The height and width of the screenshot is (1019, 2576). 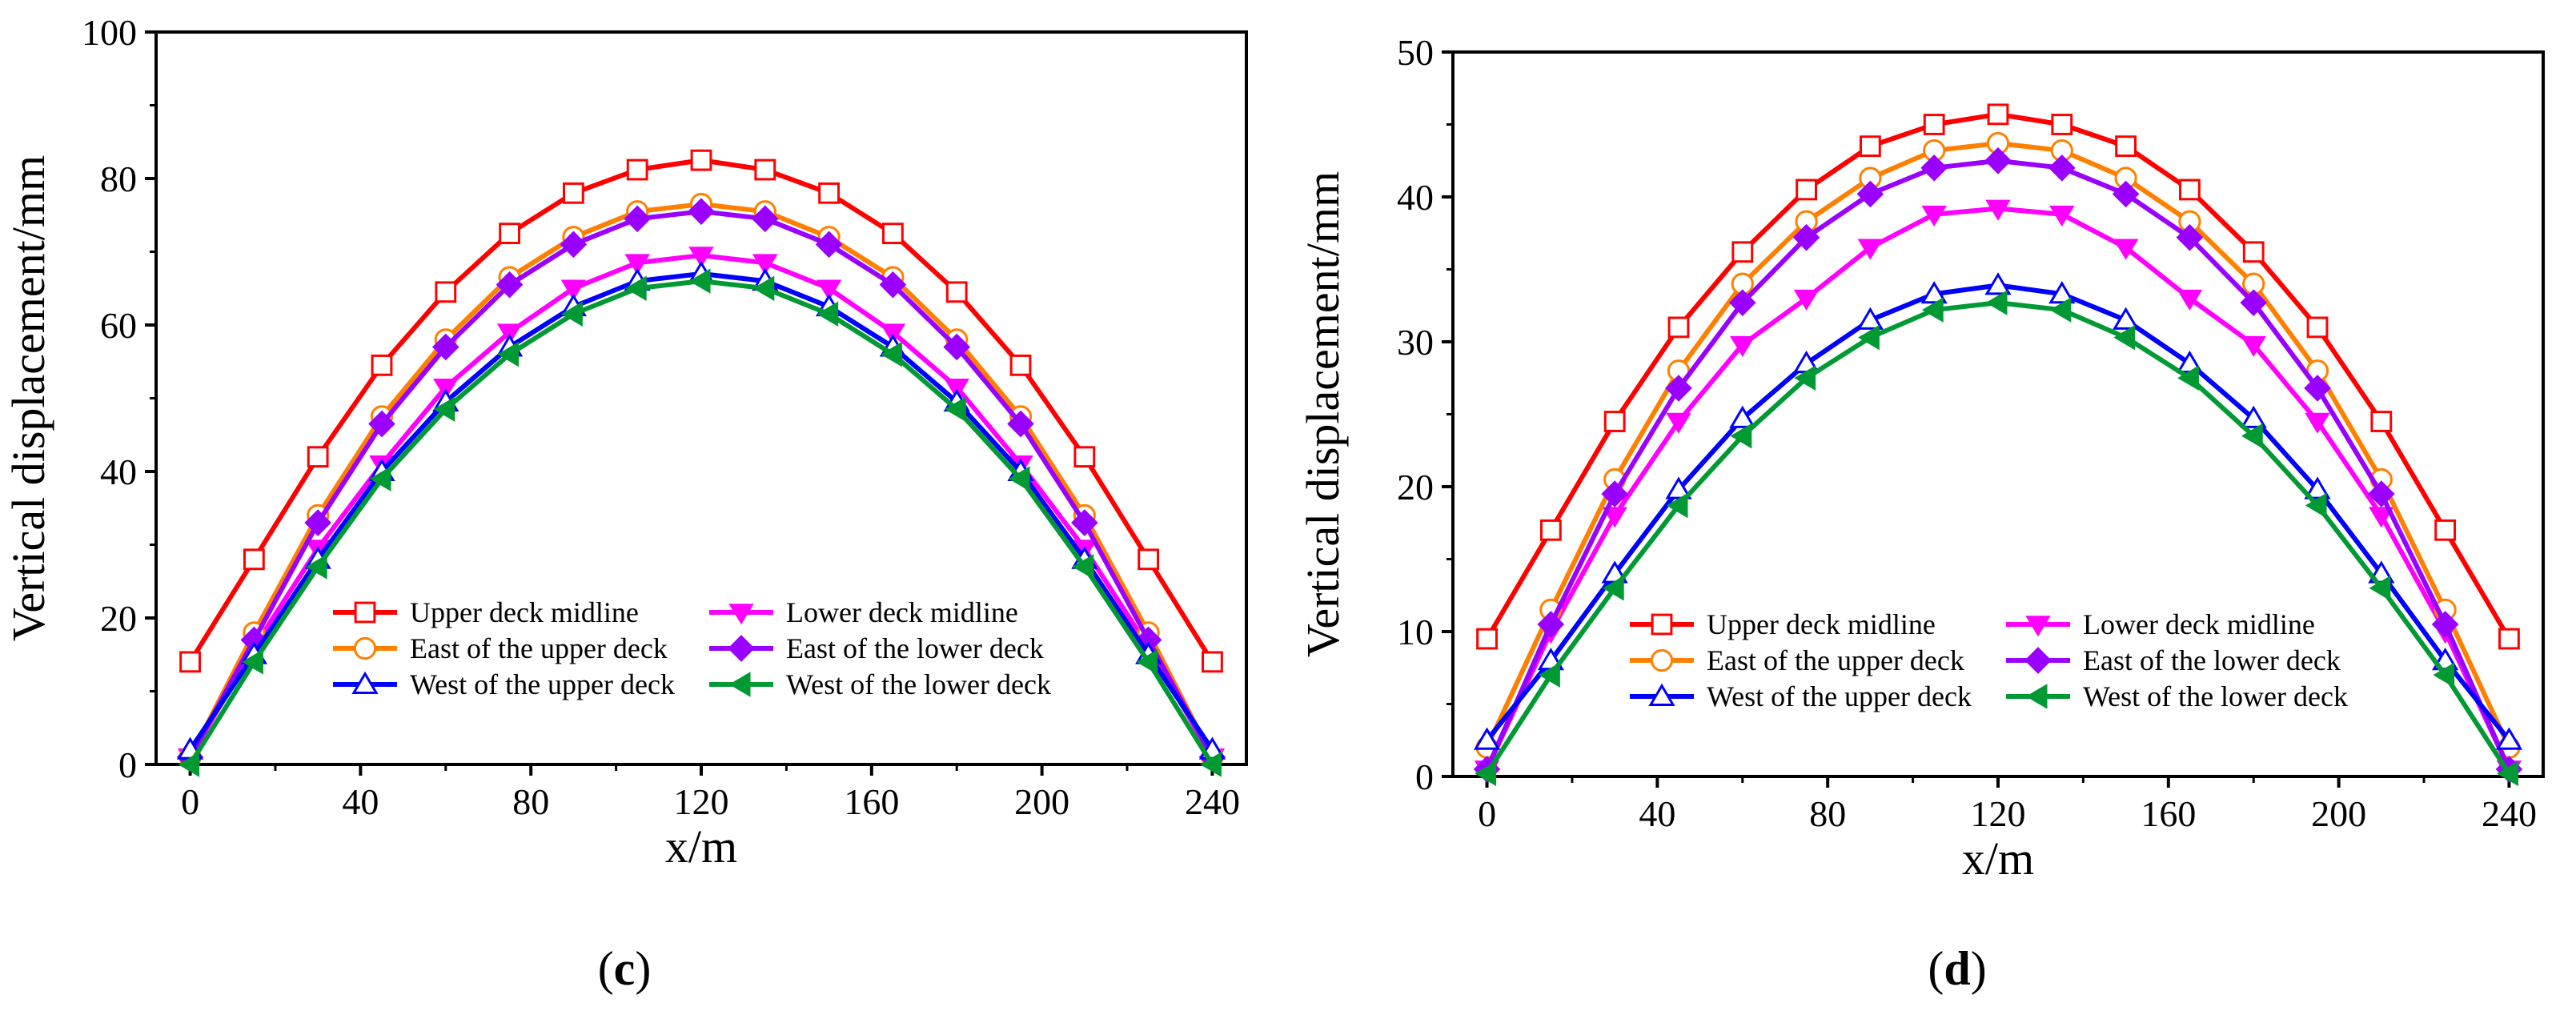 What do you see at coordinates (625, 969) in the screenshot?
I see `panel-caption: (c)` at bounding box center [625, 969].